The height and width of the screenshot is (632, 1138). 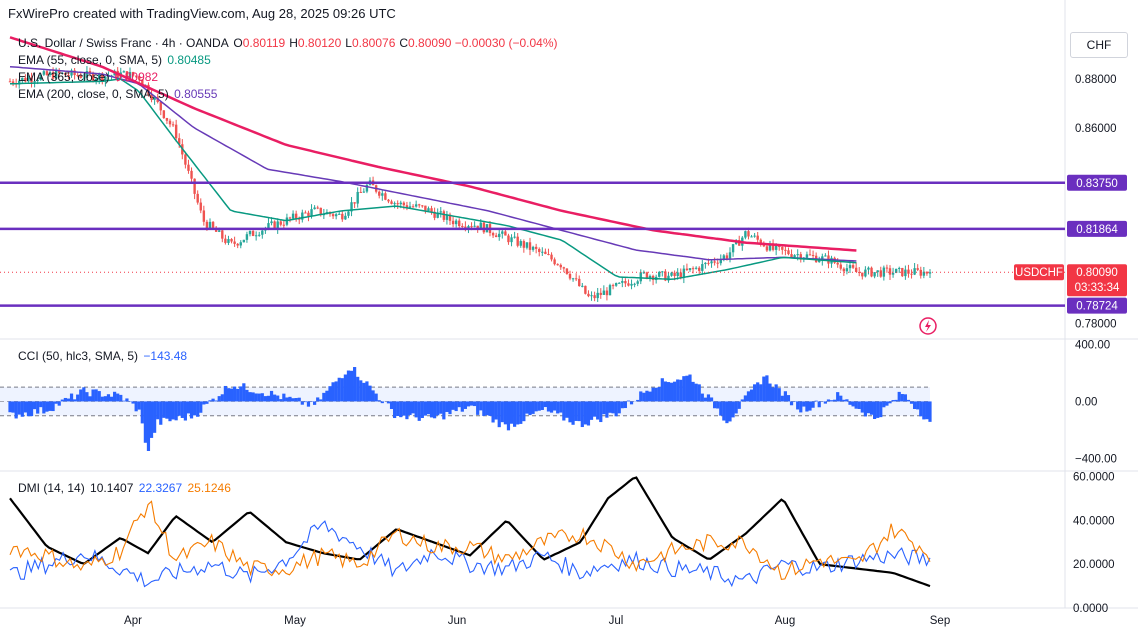 What do you see at coordinates (114, 60) in the screenshot?
I see `ema55-legend: EMA (55, close, 0, SMA, 5) 0.80485` at bounding box center [114, 60].